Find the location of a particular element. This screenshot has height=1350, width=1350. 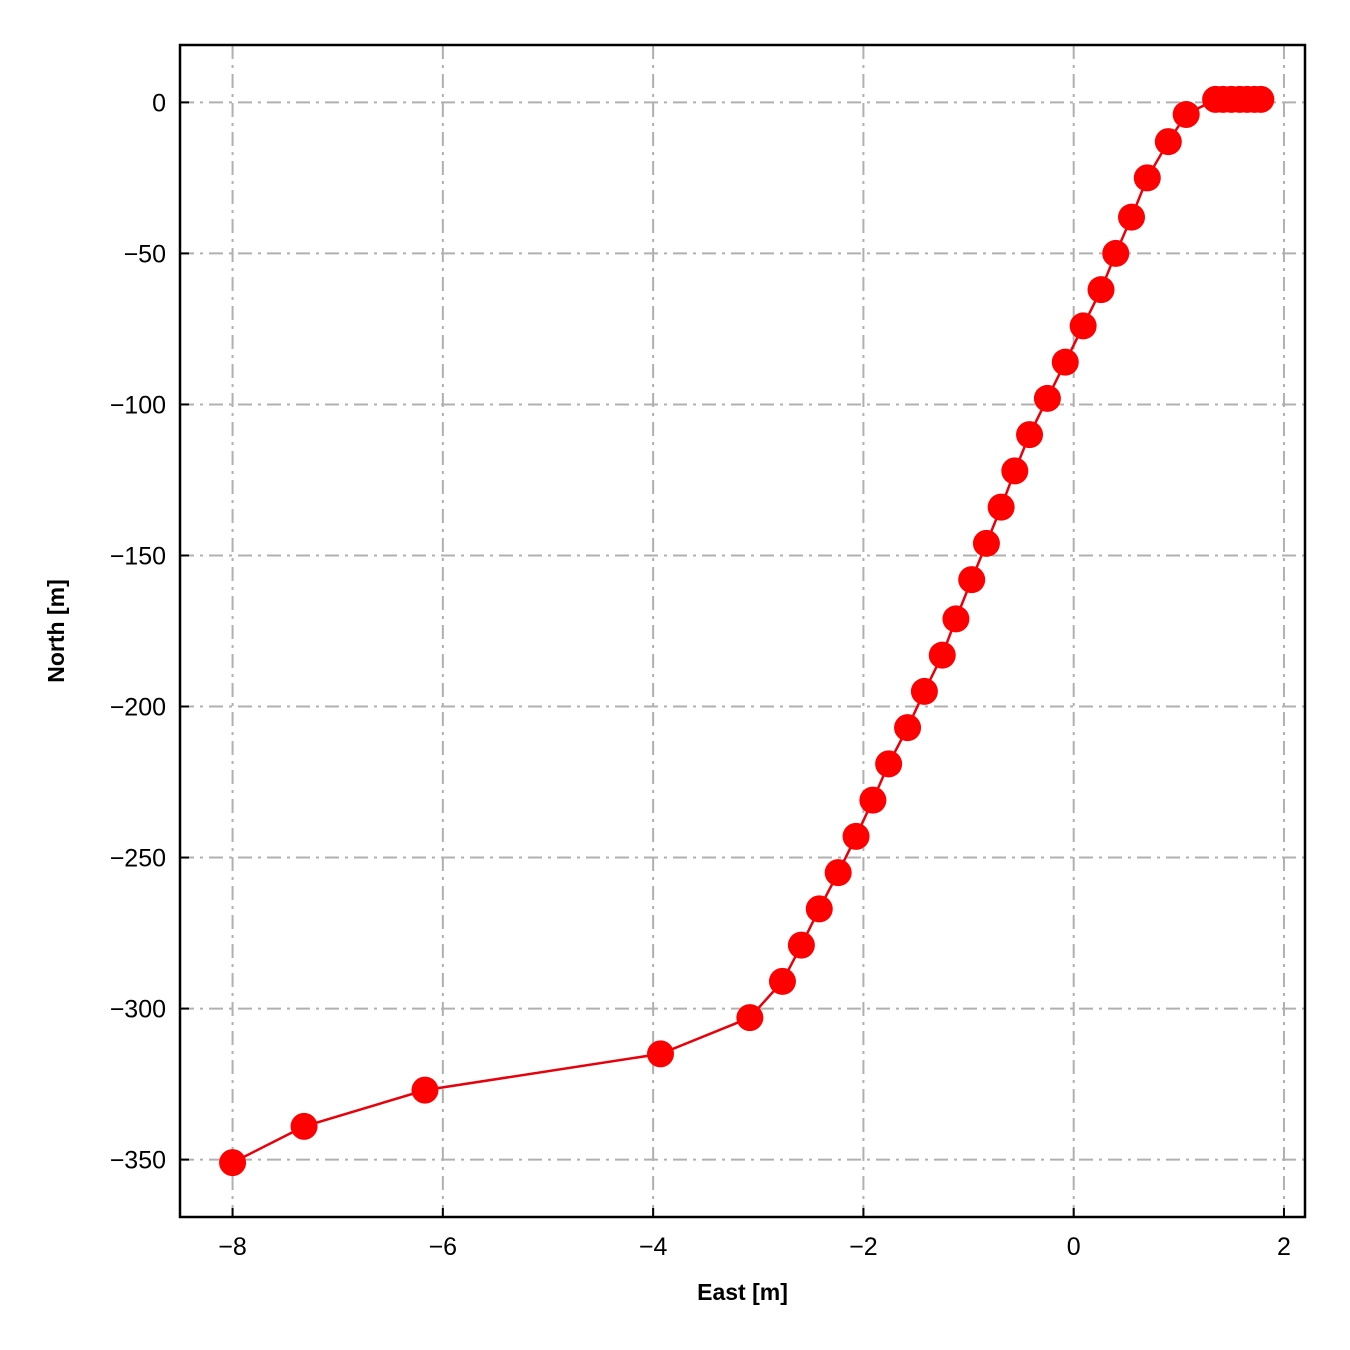

y-tick-label: −50 is located at coordinates (145, 254).